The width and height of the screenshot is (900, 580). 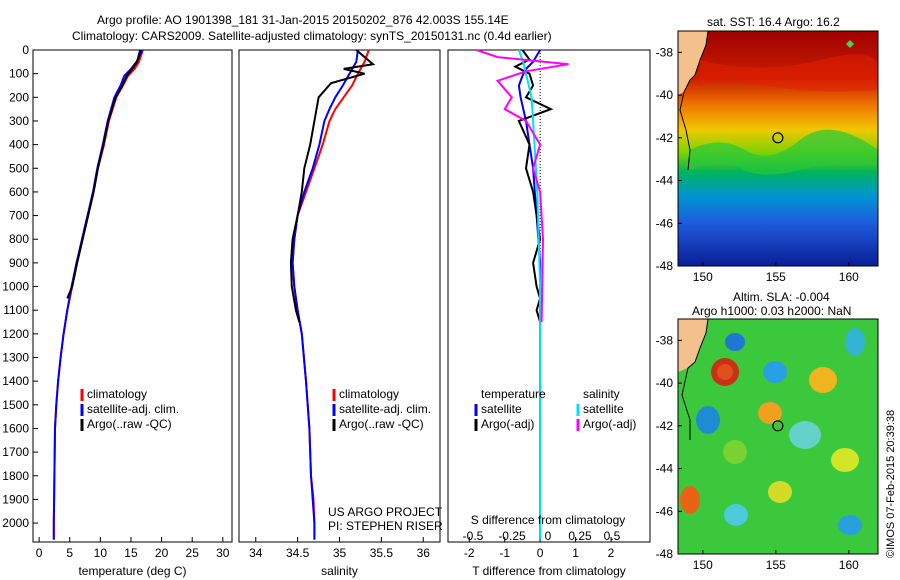 What do you see at coordinates (850, 44) in the screenshot?
I see `sst-hotspot` at bounding box center [850, 44].